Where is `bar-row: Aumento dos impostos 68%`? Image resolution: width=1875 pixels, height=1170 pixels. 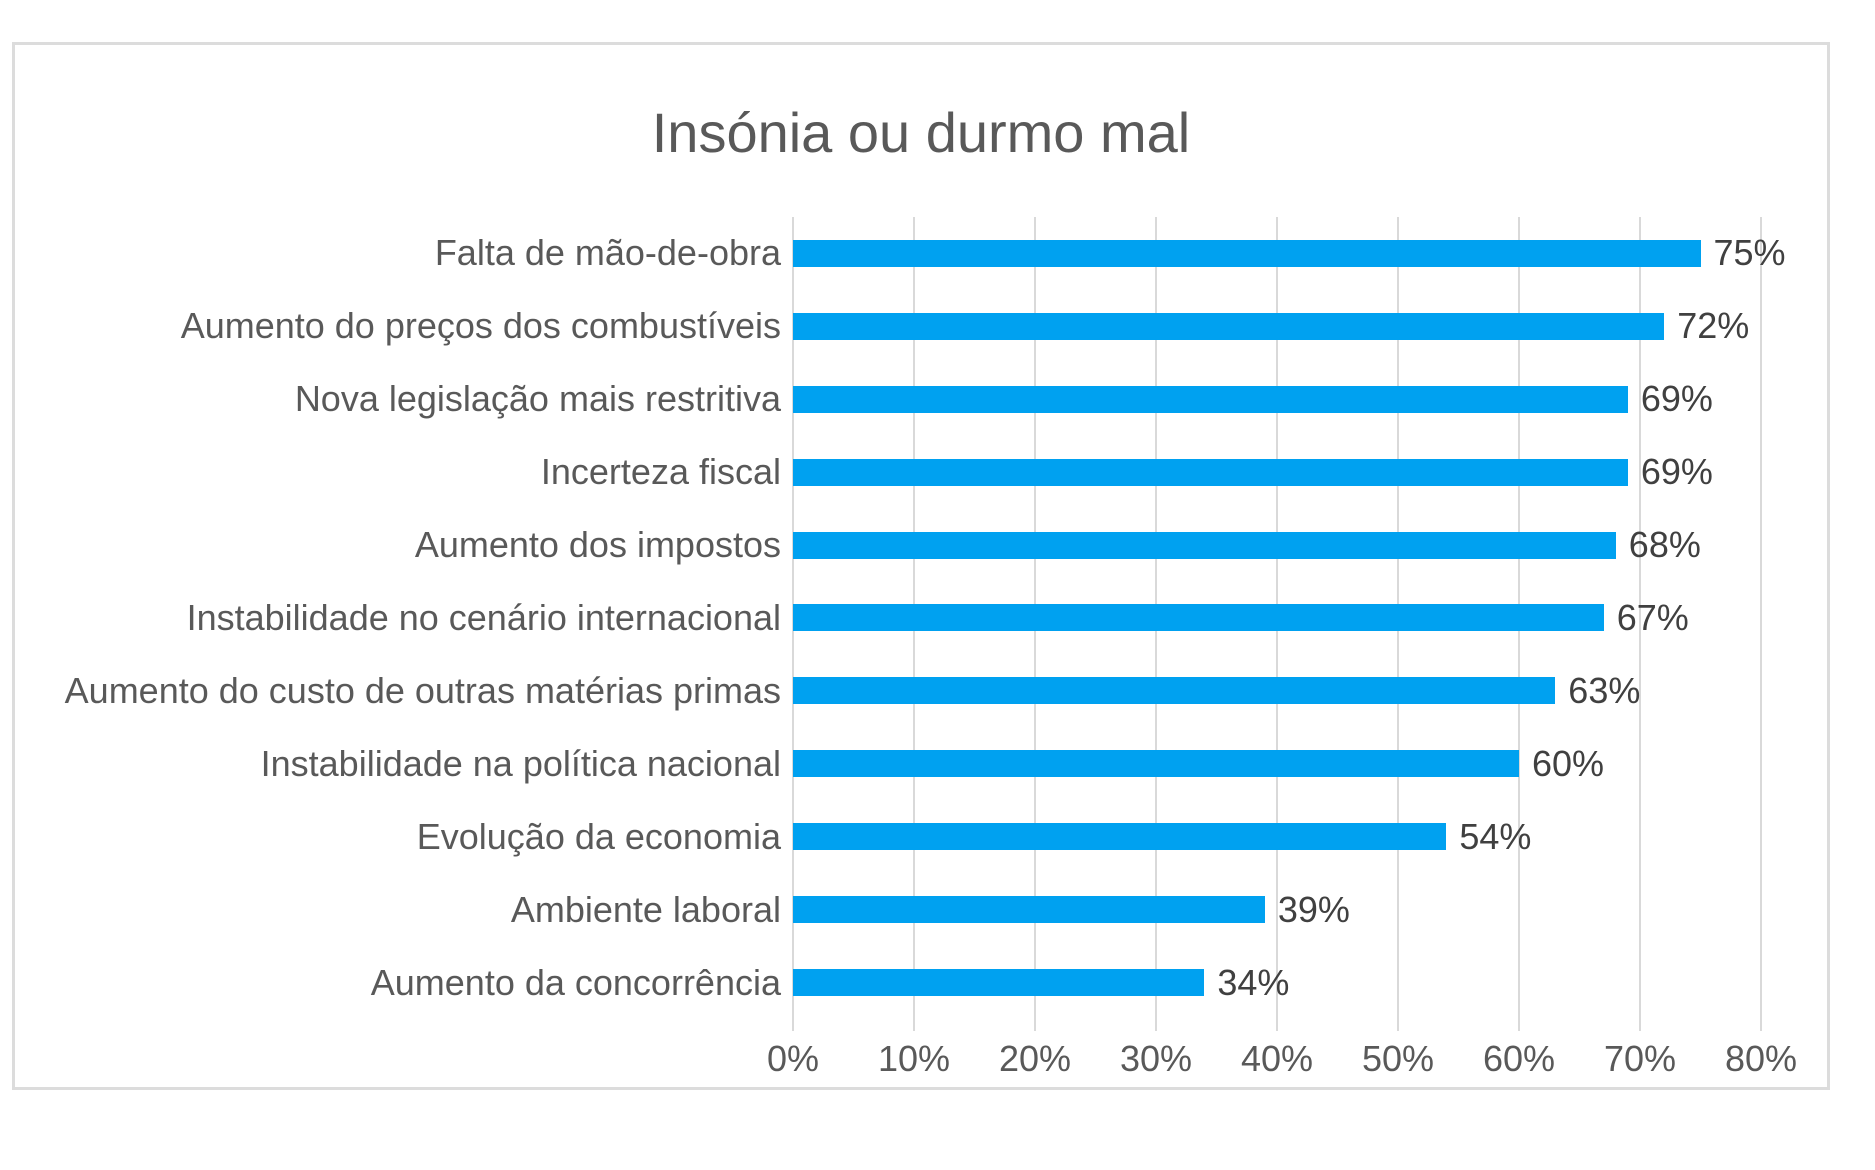
bar-row: Aumento dos impostos 68% is located at coordinates (921, 545).